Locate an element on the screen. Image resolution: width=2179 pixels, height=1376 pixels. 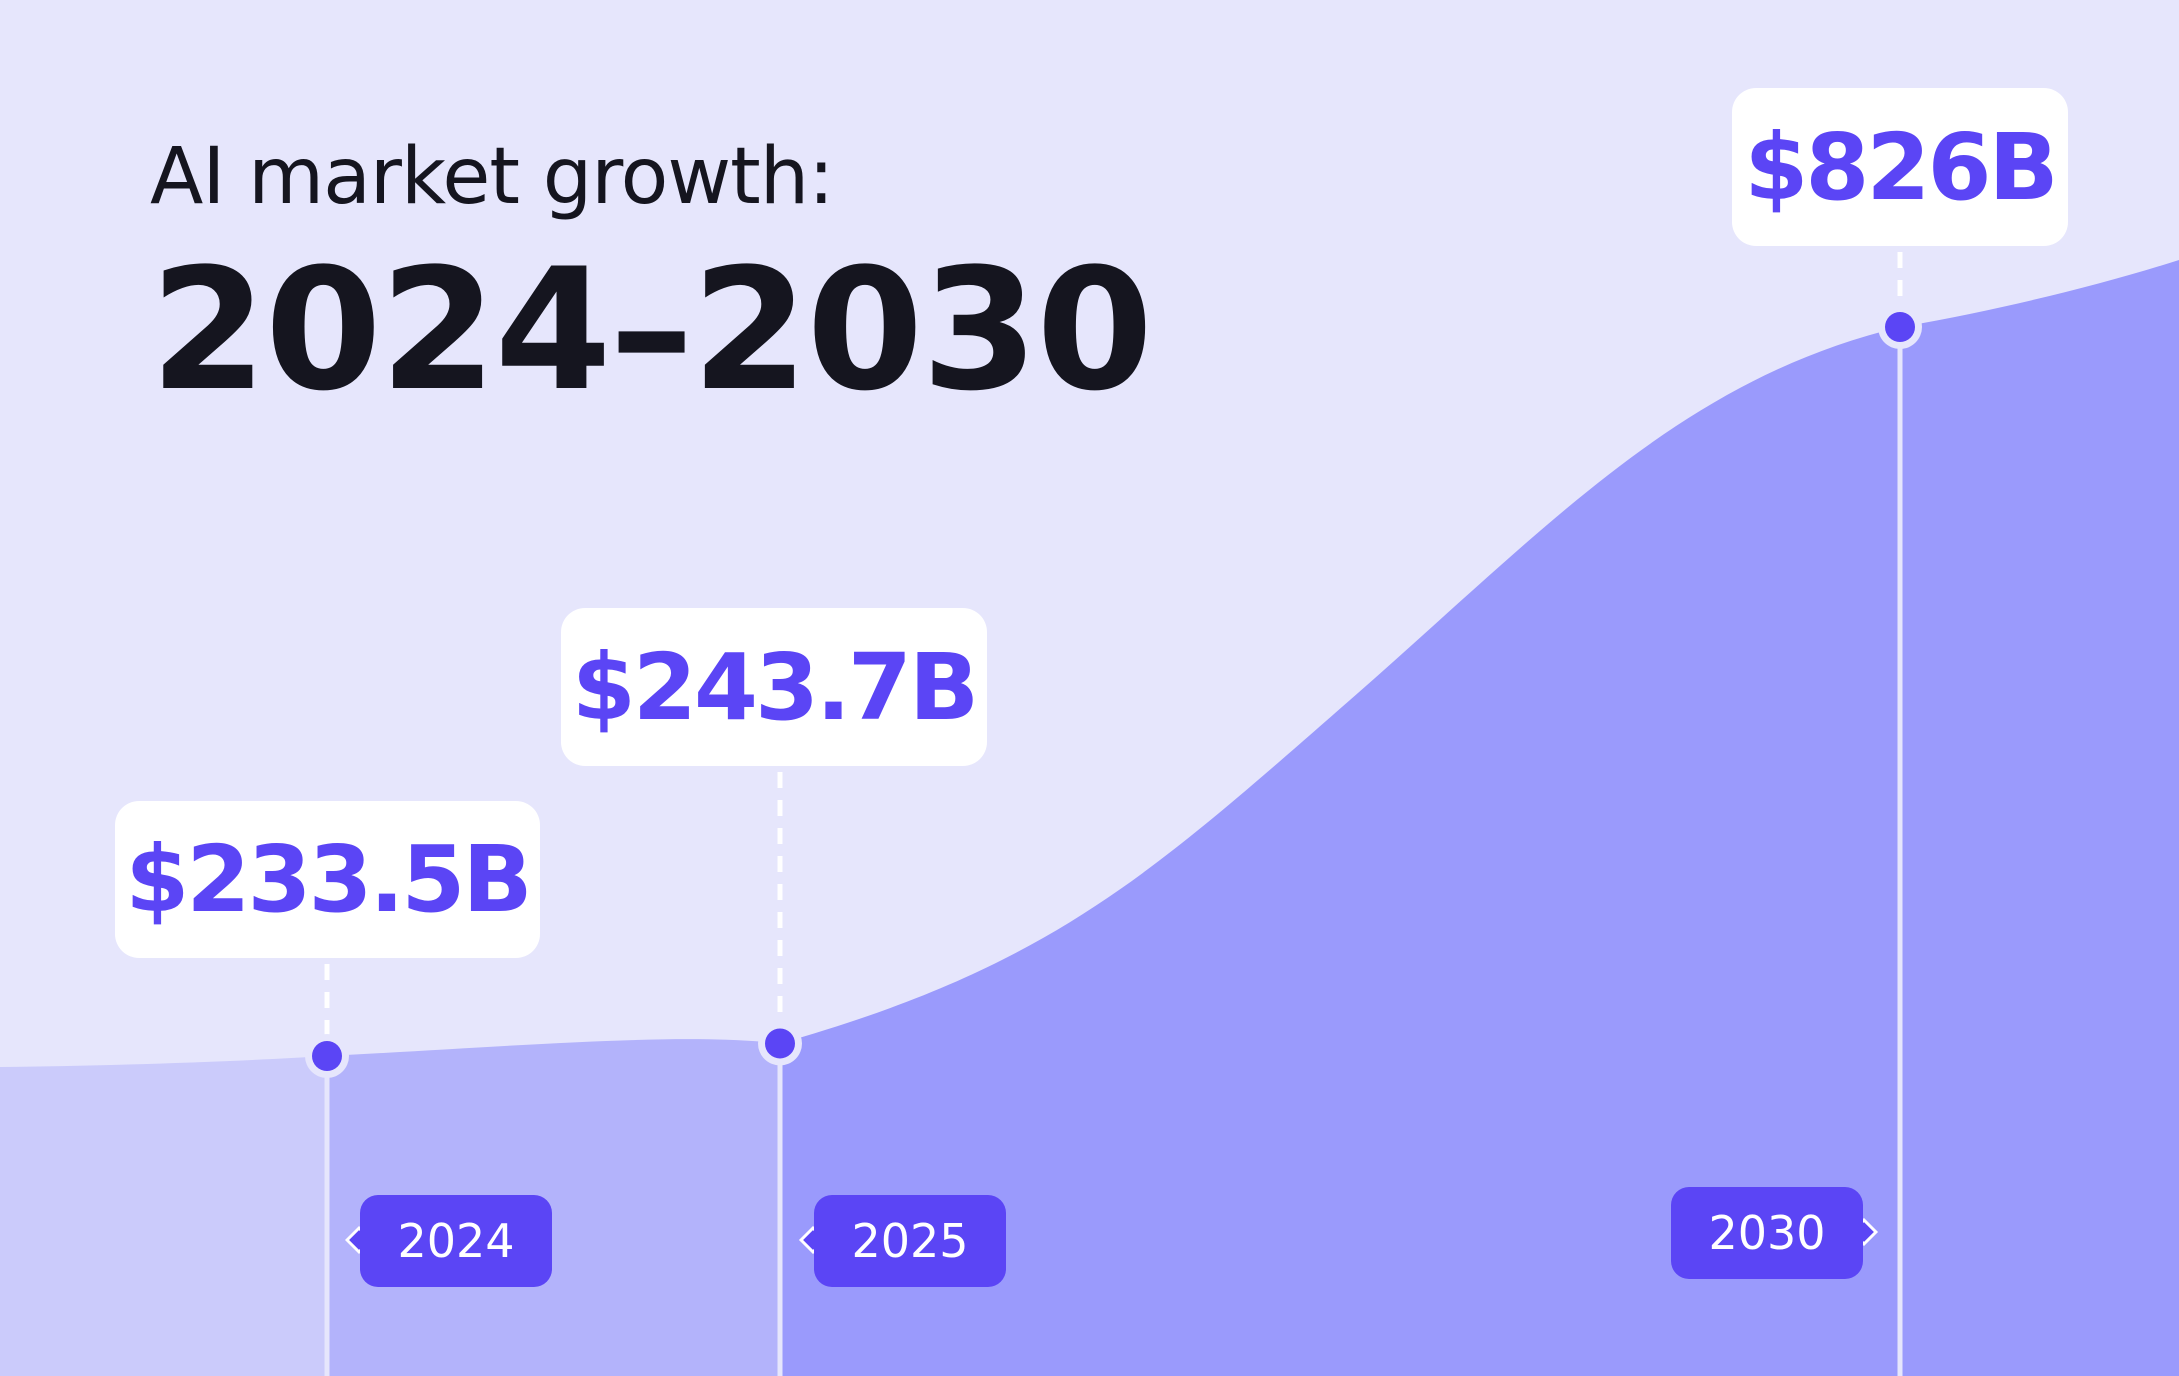
value-label-2030: $826B is located at coordinates (1900, 167).